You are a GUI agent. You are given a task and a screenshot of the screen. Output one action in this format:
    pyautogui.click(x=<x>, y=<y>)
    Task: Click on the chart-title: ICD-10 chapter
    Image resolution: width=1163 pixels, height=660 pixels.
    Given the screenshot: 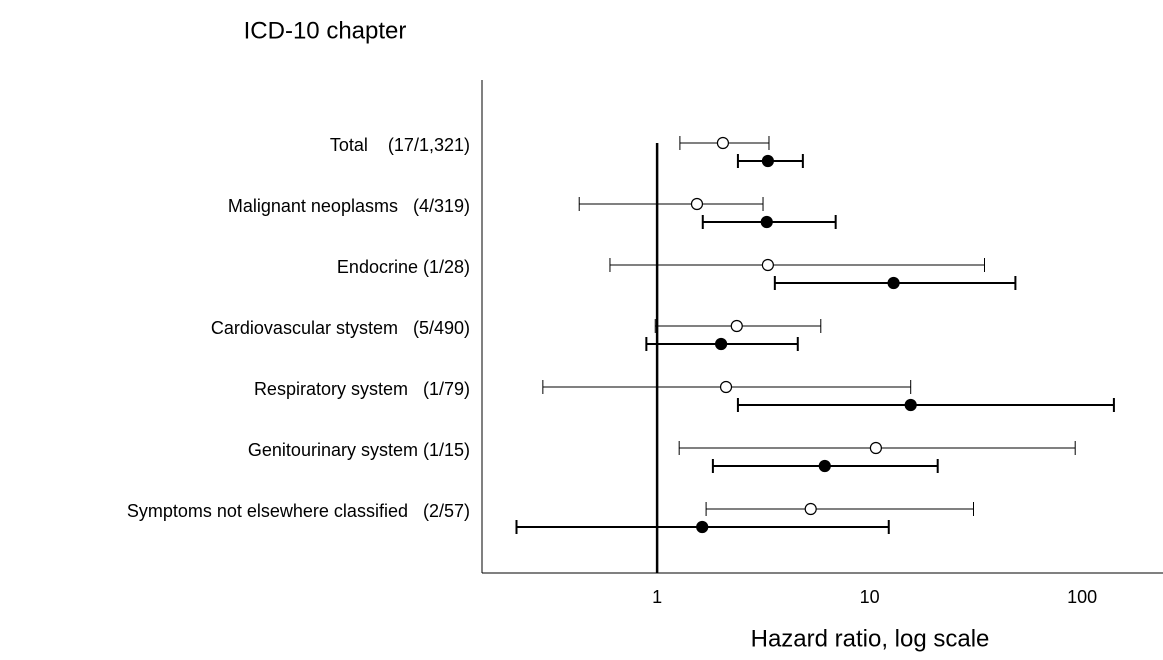 What is the action you would take?
    pyautogui.click(x=325, y=30)
    